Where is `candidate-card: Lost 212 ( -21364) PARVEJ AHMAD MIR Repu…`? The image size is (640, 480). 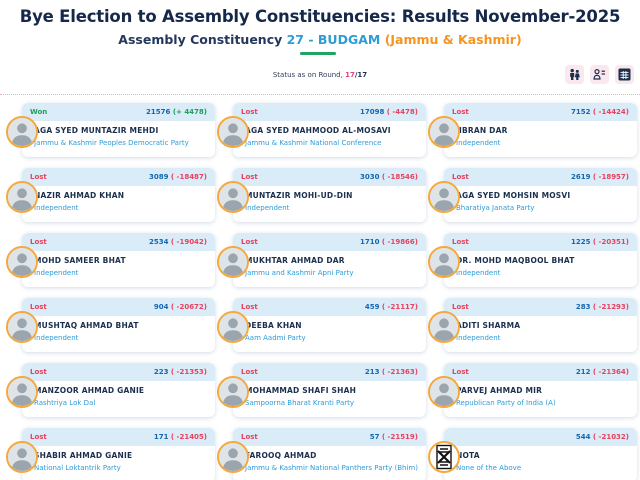
candidate-card: Lost 212 ( -21364) PARVEJ AHMAD MIR Repu… is located at coordinates (532, 390).